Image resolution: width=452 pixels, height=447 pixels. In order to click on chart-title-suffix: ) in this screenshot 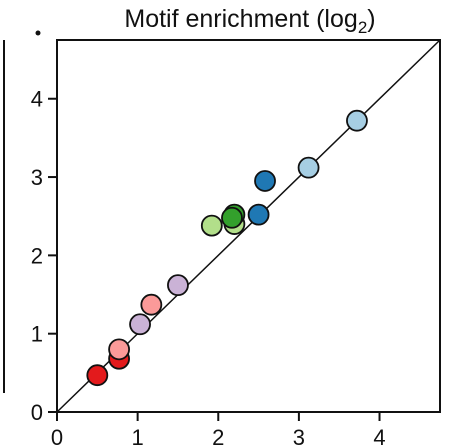, I will do `click(371, 19)`.